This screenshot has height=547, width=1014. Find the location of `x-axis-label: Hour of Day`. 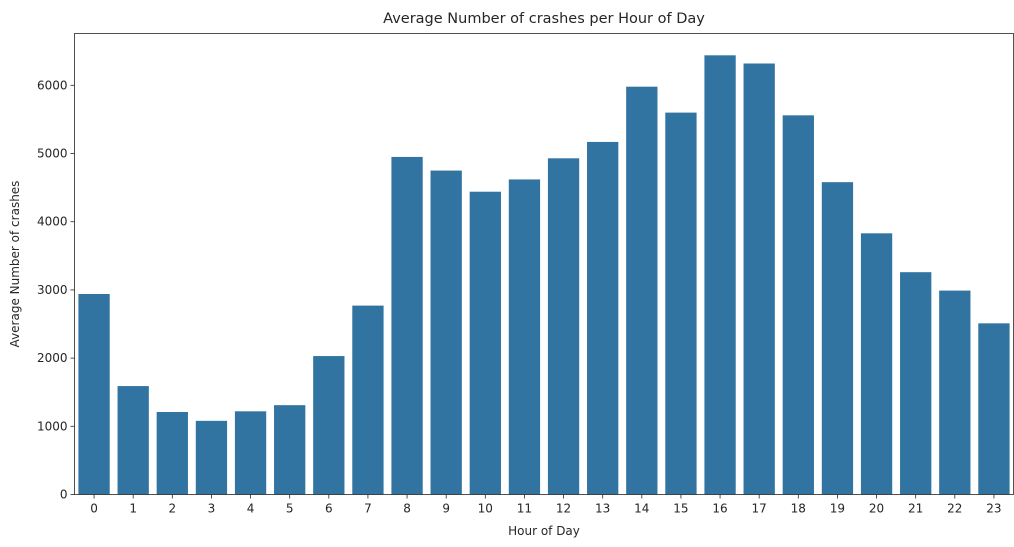

x-axis-label: Hour of Day is located at coordinates (544, 531).